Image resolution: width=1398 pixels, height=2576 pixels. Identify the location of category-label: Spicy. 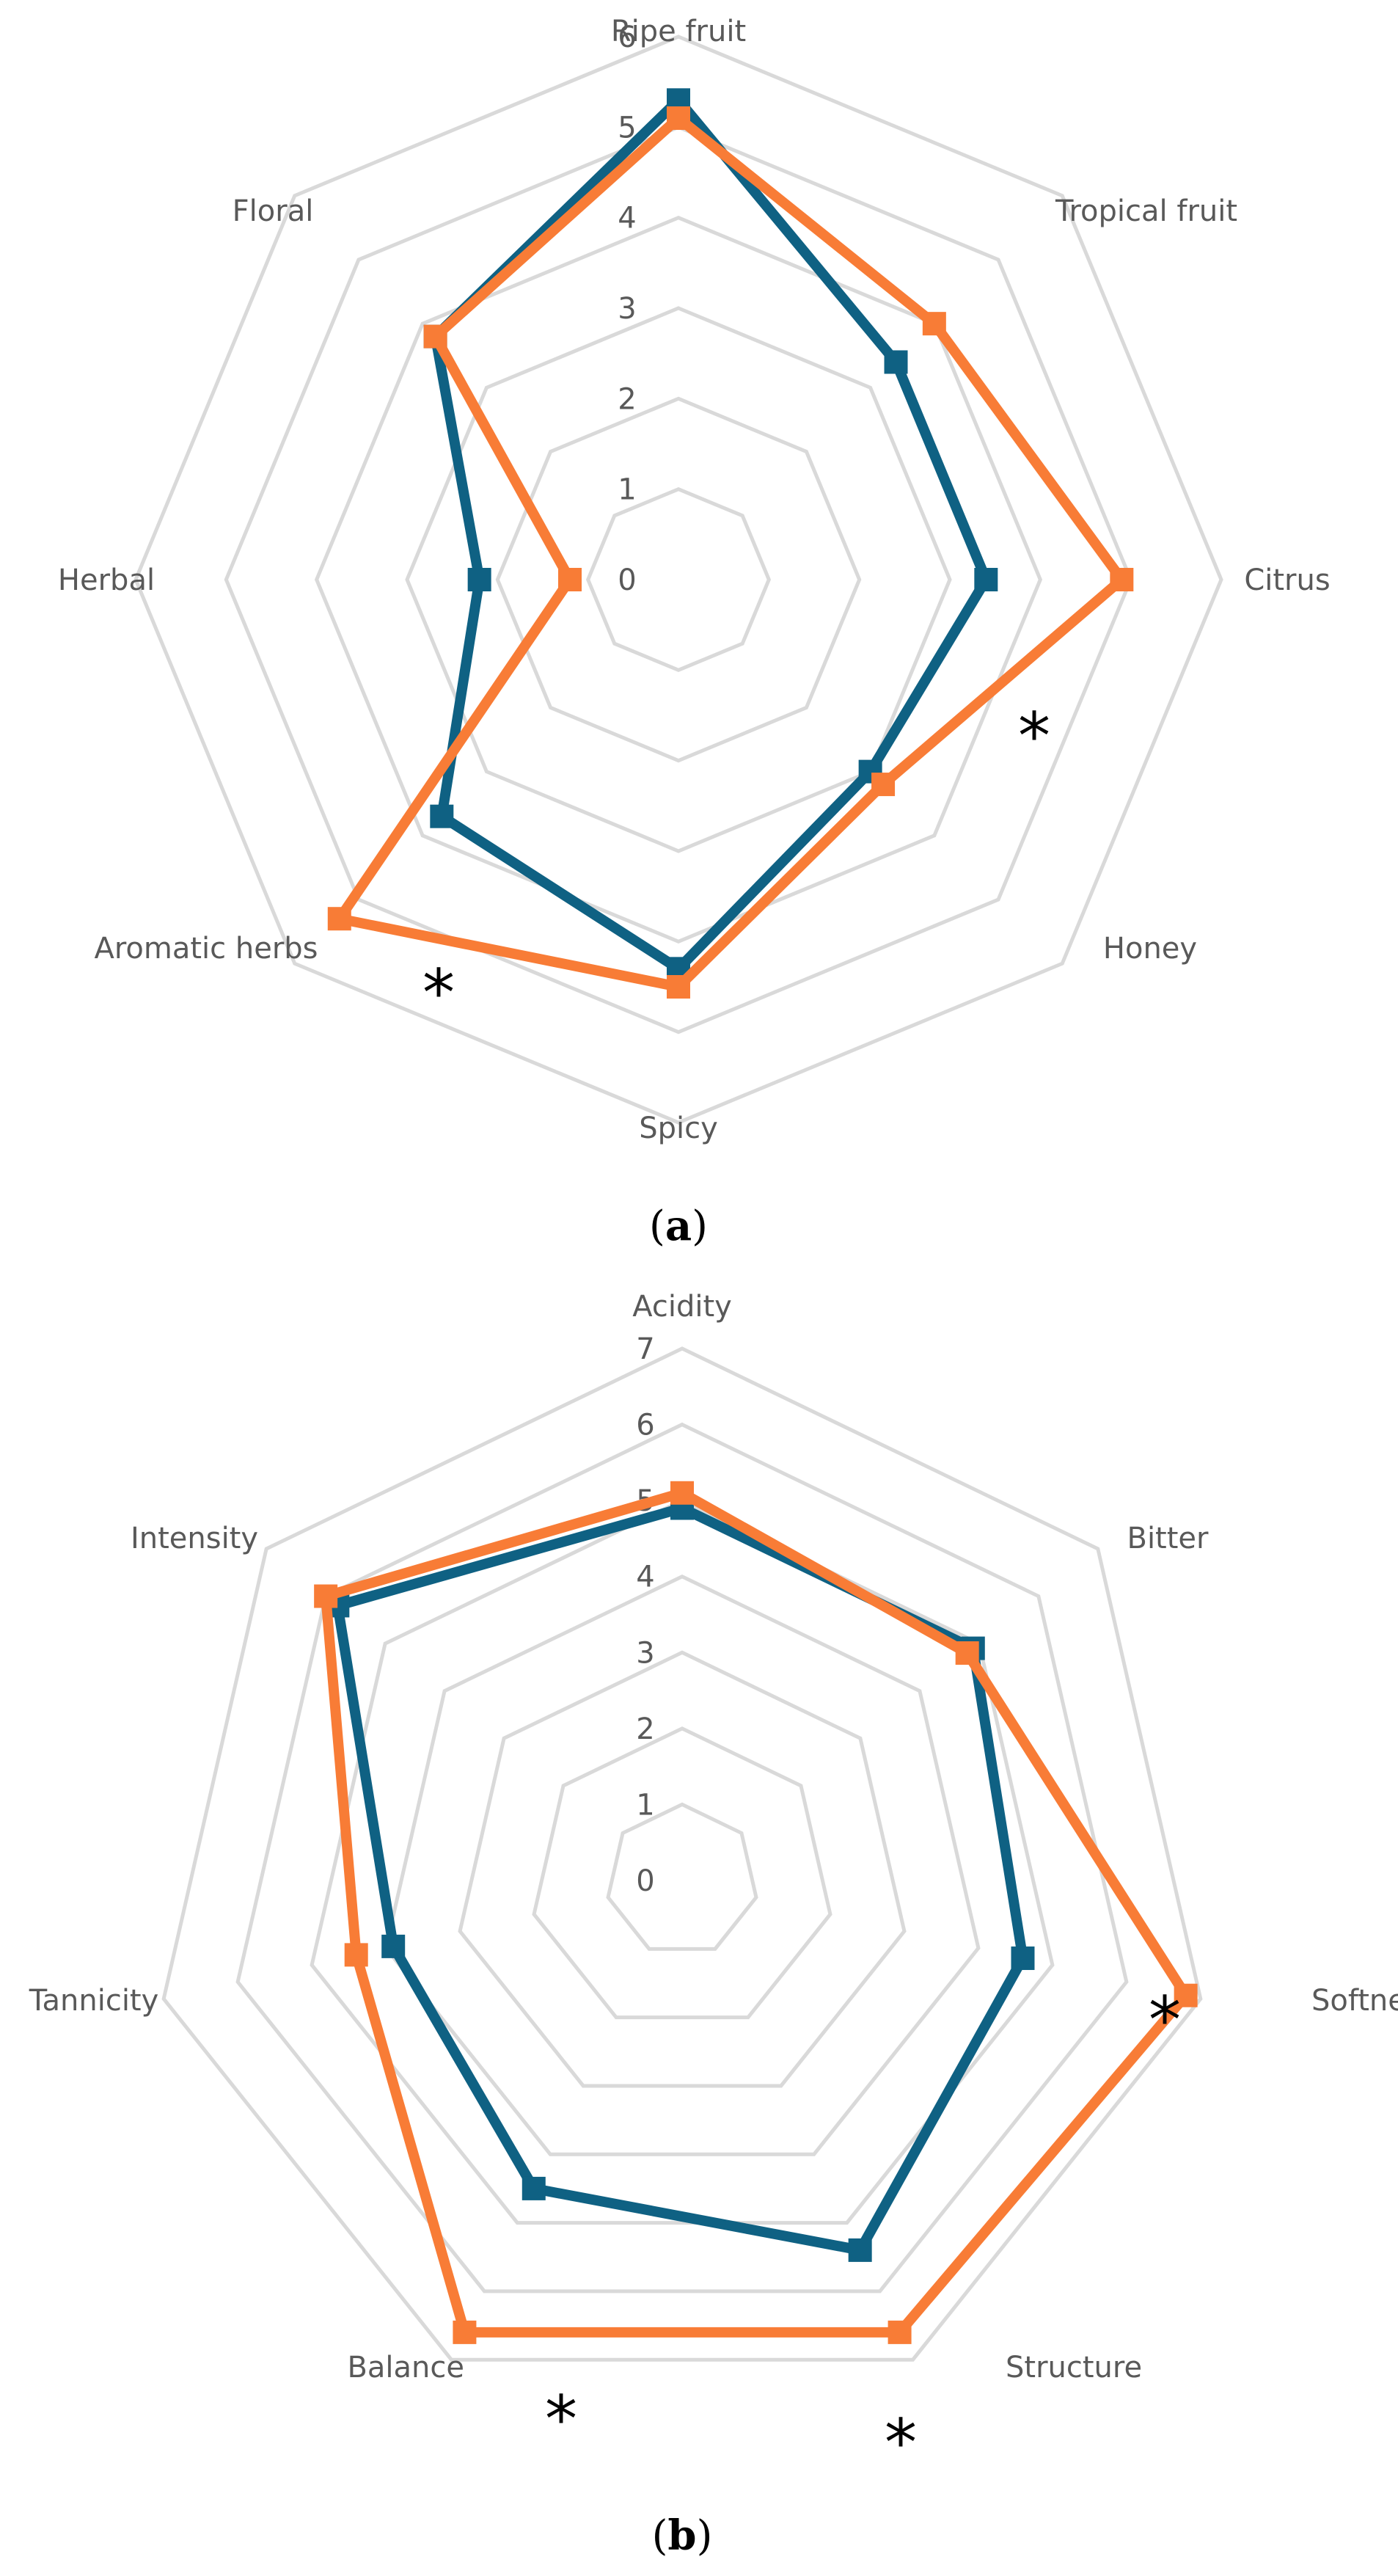
(678, 1128).